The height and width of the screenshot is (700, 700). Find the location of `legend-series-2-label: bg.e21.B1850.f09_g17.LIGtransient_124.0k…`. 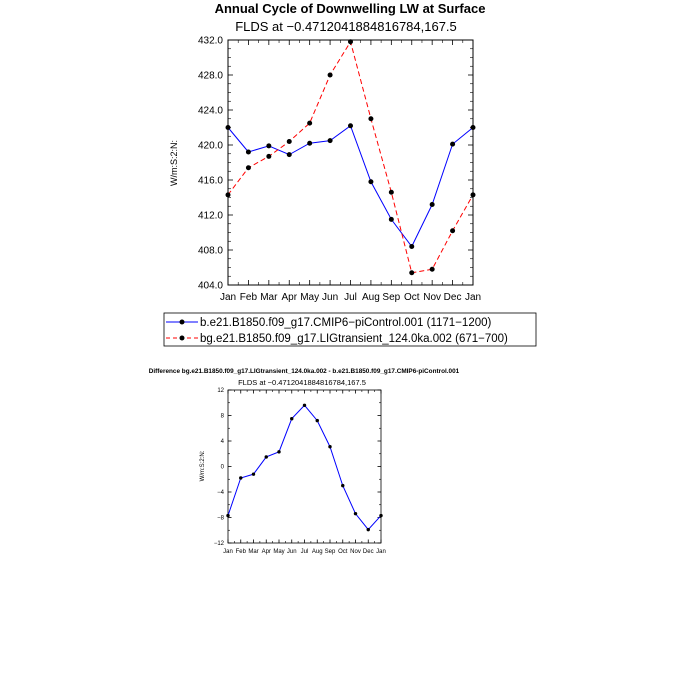

legend-series-2-label: bg.e21.B1850.f09_g17.LIGtransient_124.0k… is located at coordinates (354, 339).